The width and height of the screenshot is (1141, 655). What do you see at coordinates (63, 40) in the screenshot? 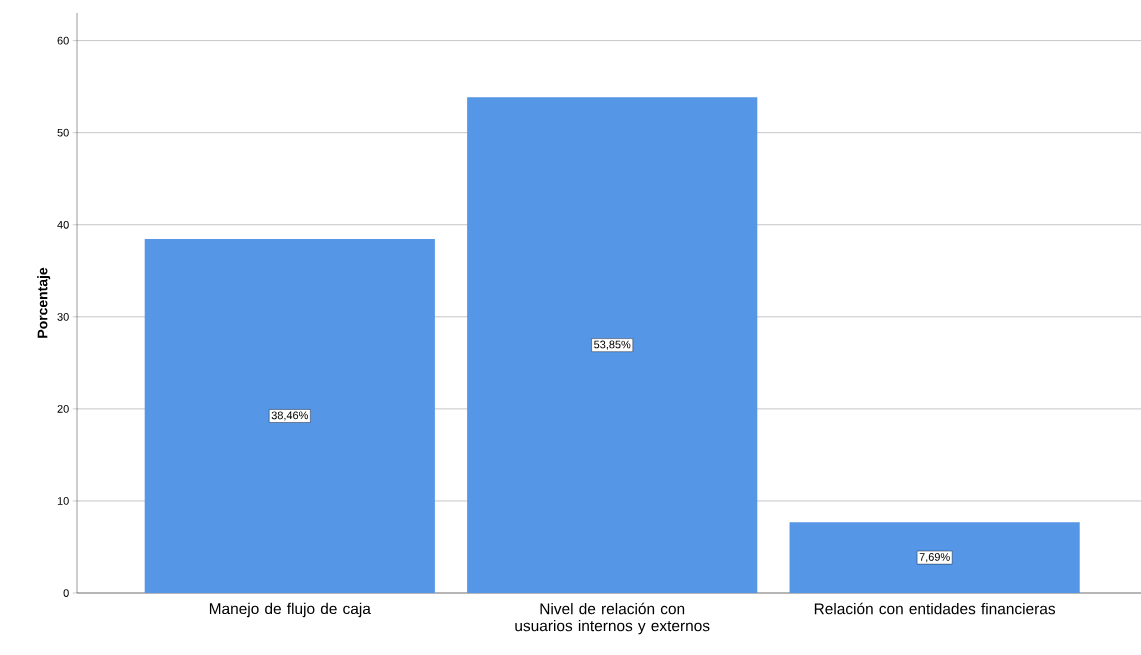
I see `y-tick-label: 60` at bounding box center [63, 40].